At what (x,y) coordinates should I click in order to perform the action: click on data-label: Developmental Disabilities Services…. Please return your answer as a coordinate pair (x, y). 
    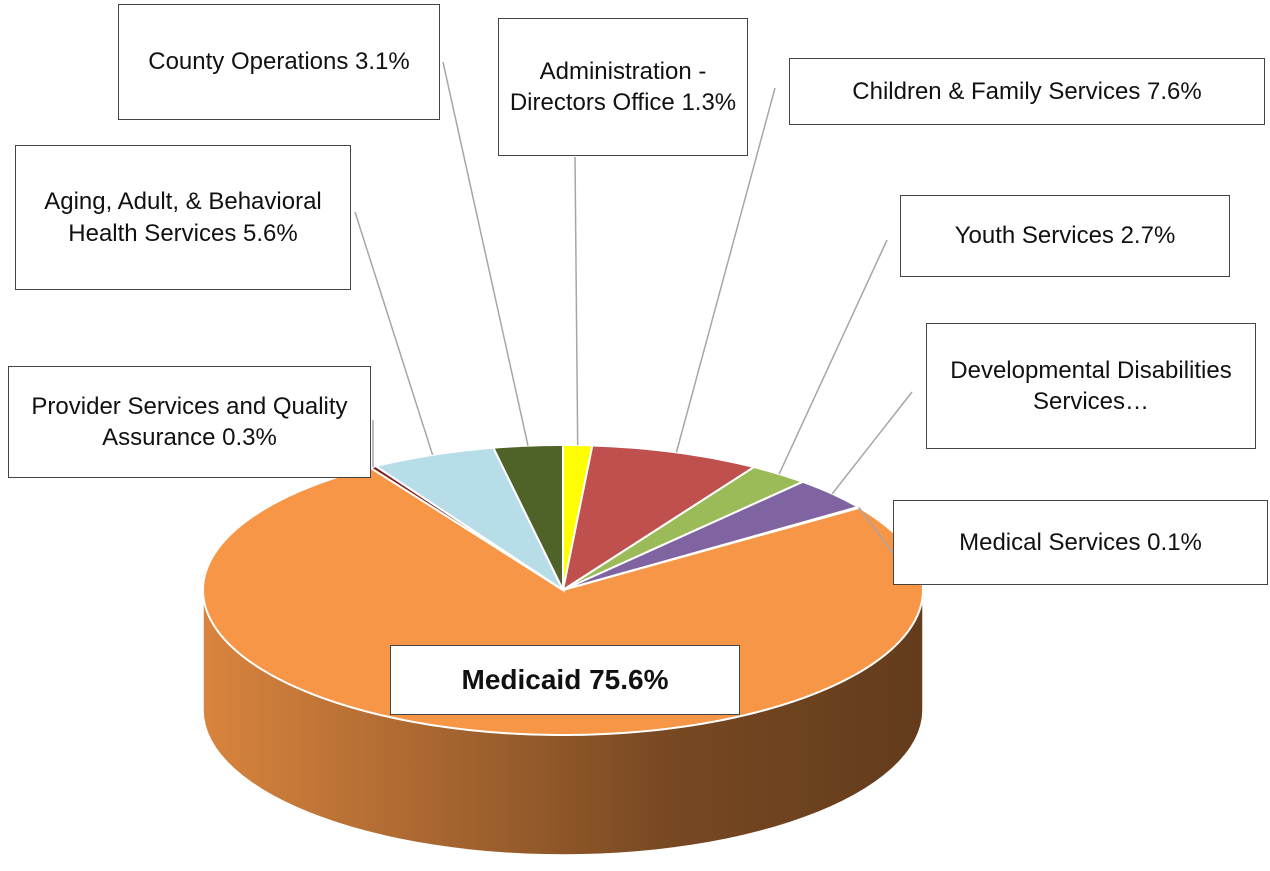
    Looking at the image, I should click on (1091, 386).